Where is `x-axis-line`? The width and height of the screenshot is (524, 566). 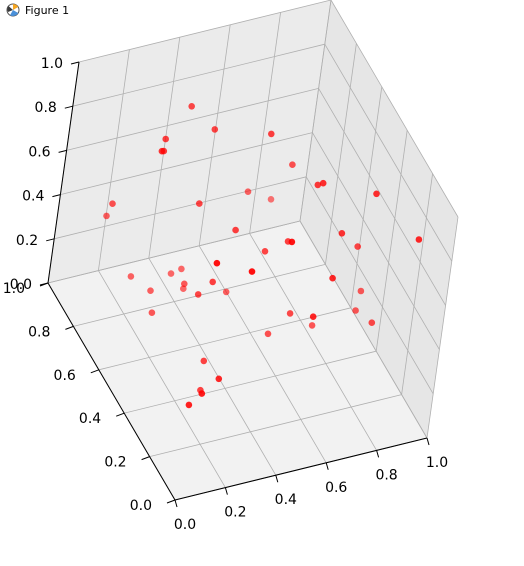 x-axis-line is located at coordinates (301, 469).